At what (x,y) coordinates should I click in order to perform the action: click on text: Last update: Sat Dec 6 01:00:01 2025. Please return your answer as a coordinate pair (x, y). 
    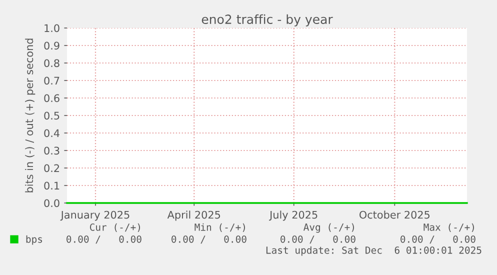
    Looking at the image, I should click on (374, 251).